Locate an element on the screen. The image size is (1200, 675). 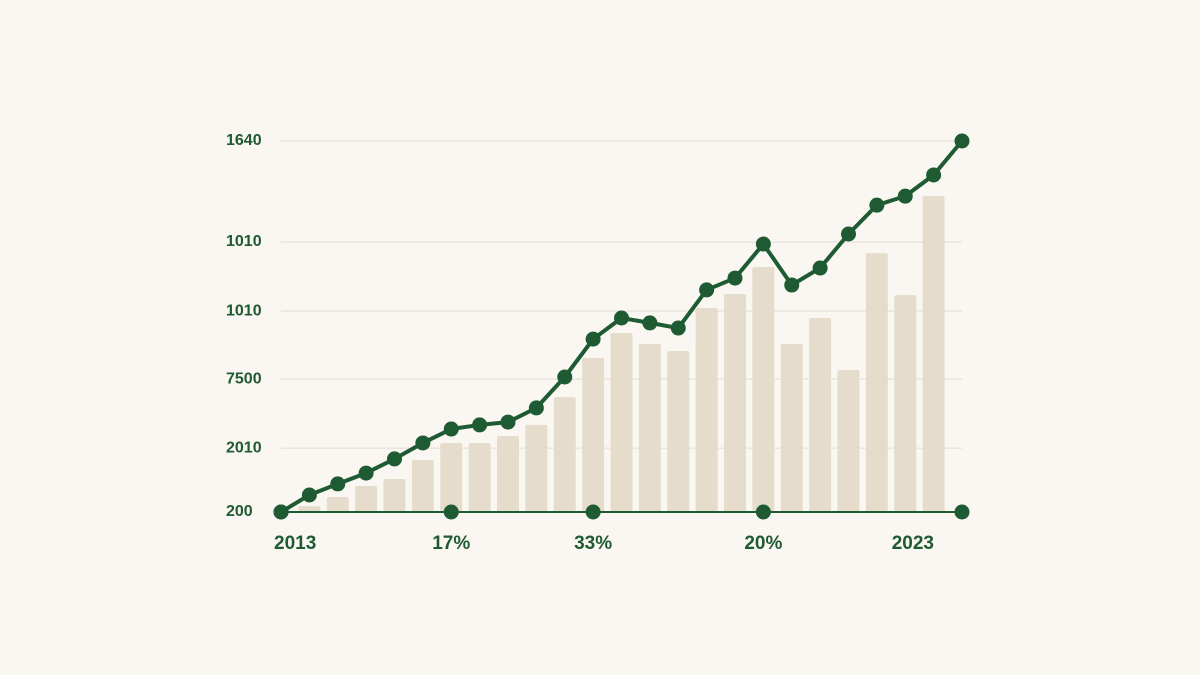
y-tick-label: 1640 is located at coordinates (244, 140).